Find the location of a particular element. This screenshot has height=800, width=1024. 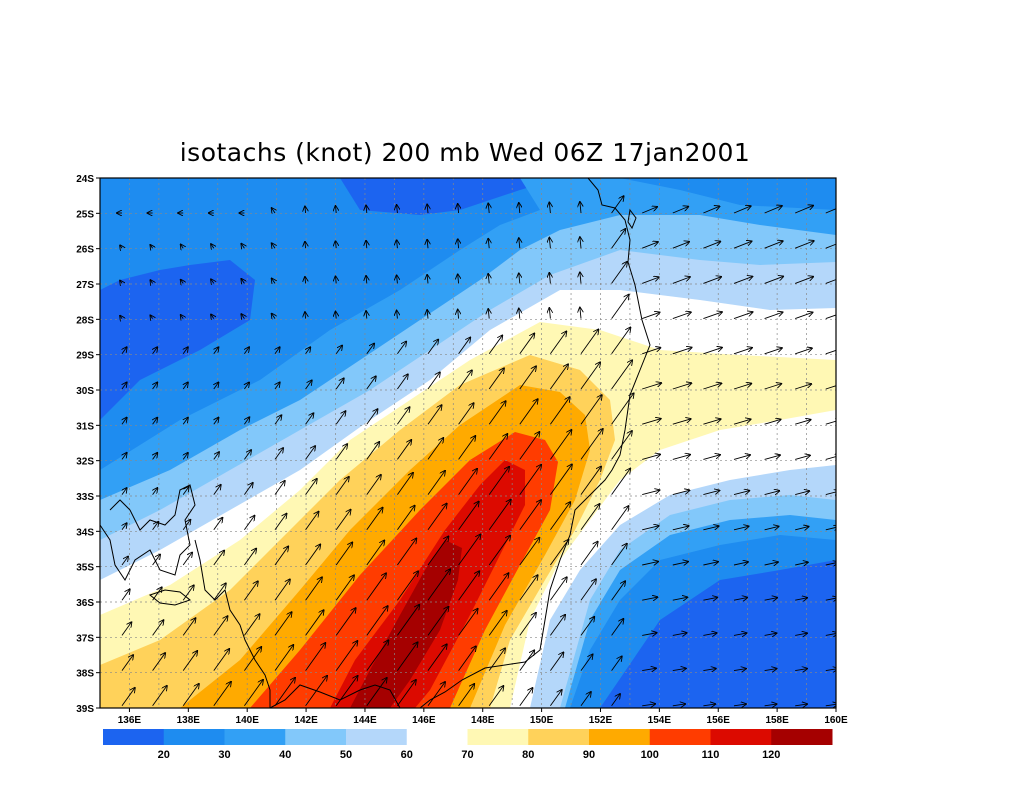

lat-tick-label: 31S is located at coordinates (85, 426).